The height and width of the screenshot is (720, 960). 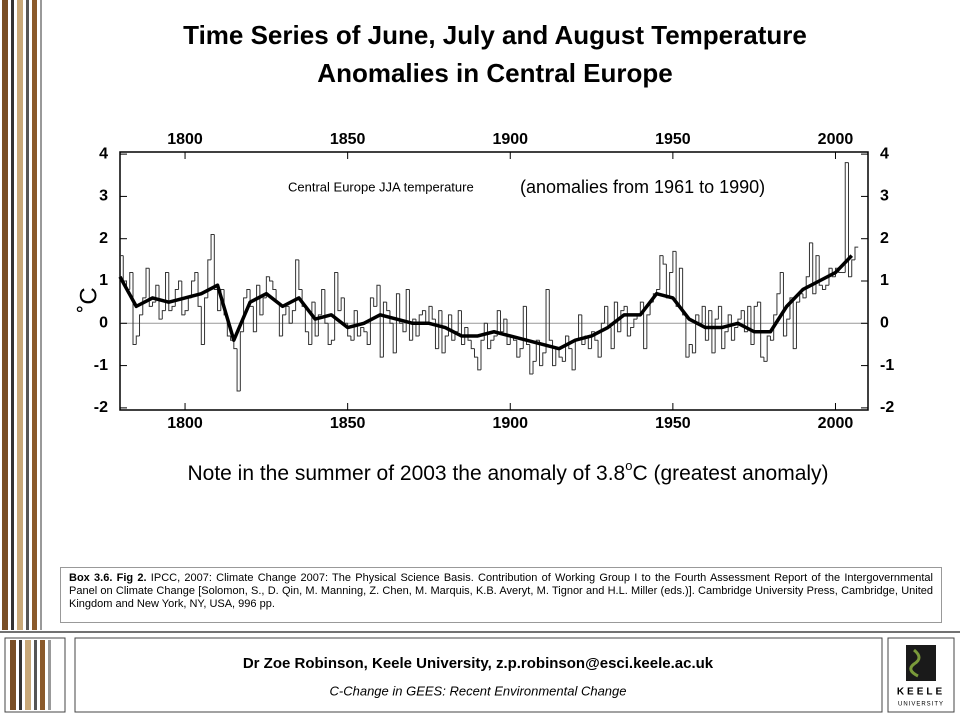 I want to click on logo-text: KEELE, so click(x=921, y=692).